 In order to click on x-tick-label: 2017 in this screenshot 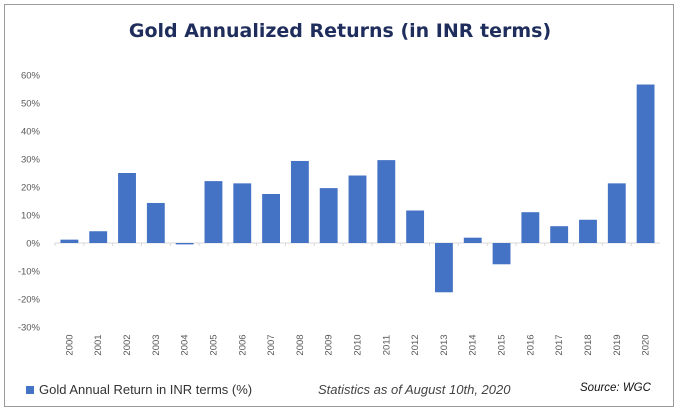, I will do `click(559, 344)`.